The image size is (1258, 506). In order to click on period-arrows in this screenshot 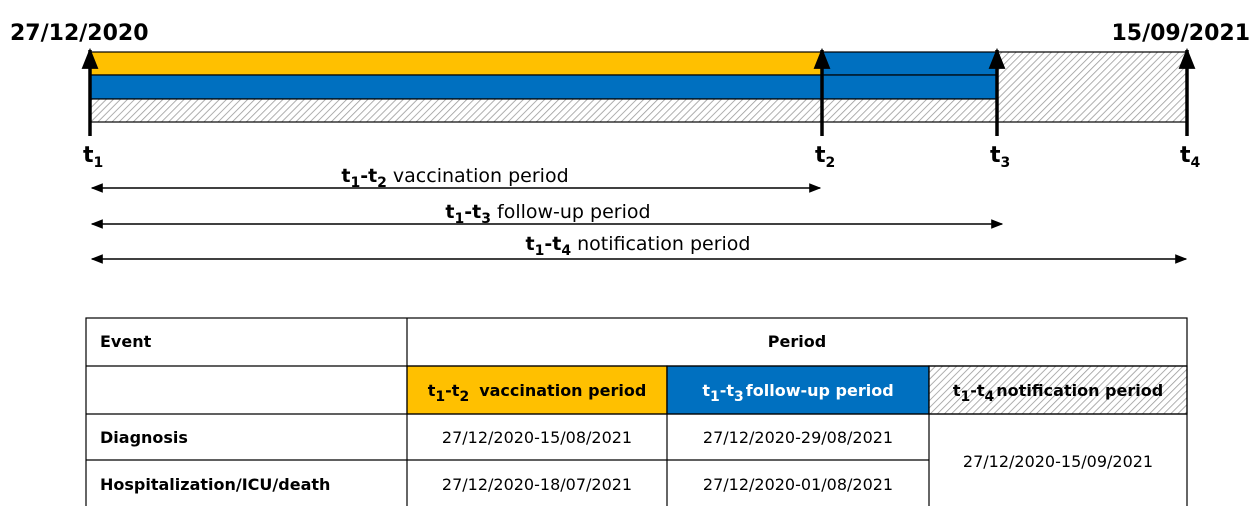, I will do `click(639, 223)`.